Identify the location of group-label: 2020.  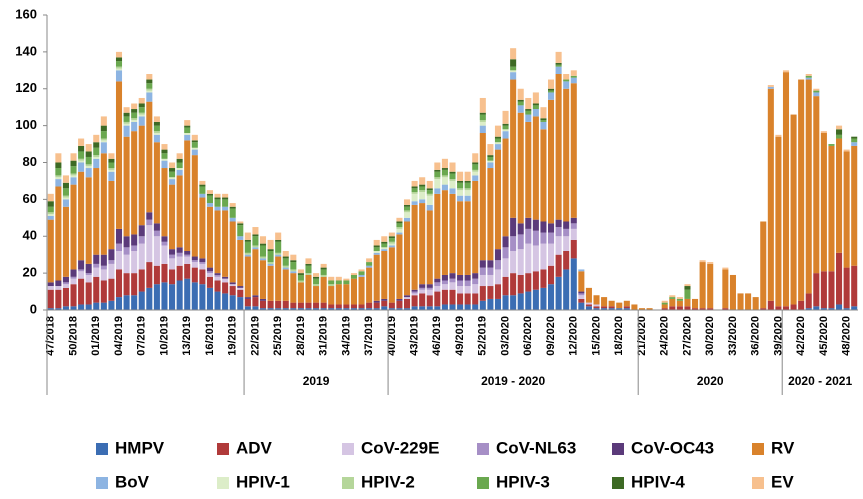
(710, 381).